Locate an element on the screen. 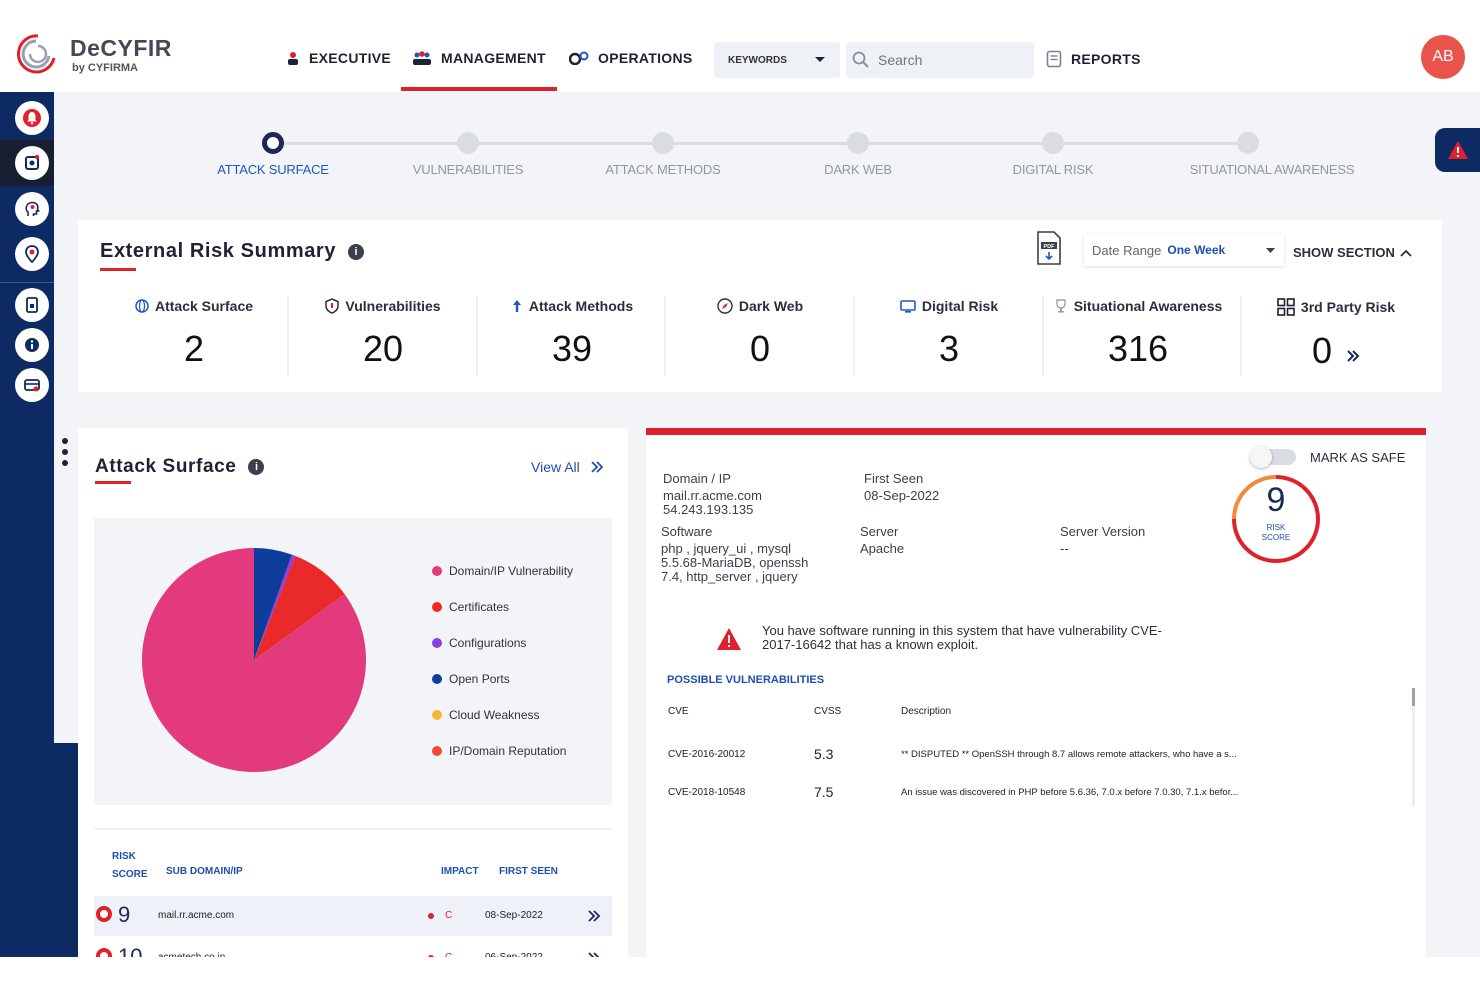 The image size is (1480, 987). search-icon is located at coordinates (860, 59).